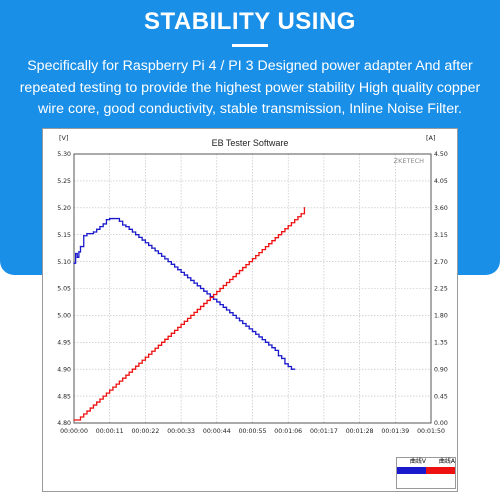  I want to click on y-left-tick-label: 5.00, so click(64, 316).